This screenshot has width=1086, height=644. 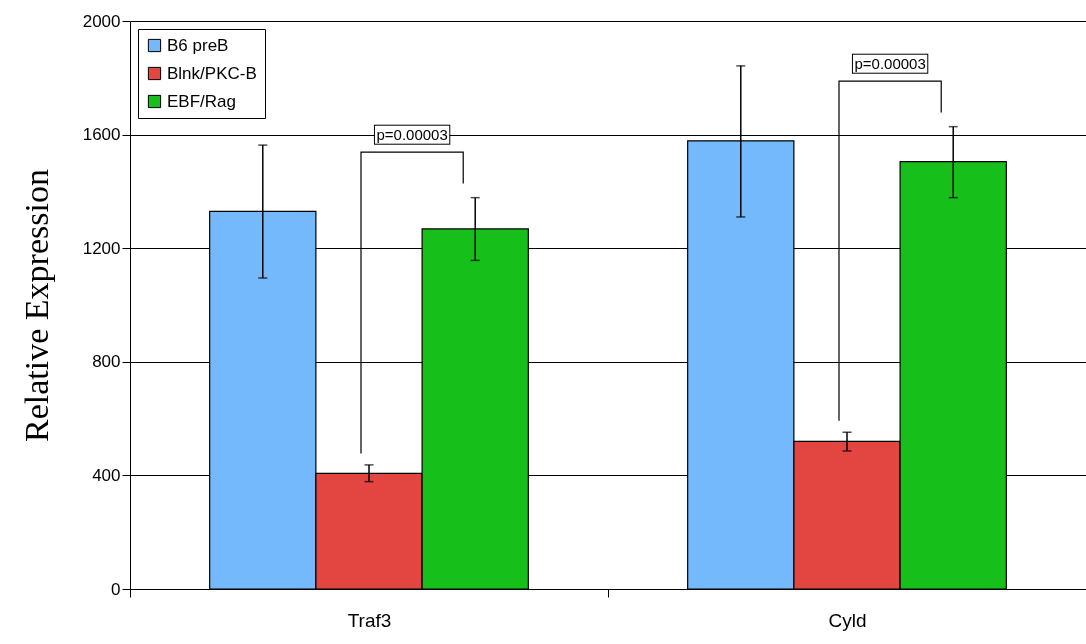 What do you see at coordinates (101, 21) in the screenshot?
I see `y-tick-label: 2000` at bounding box center [101, 21].